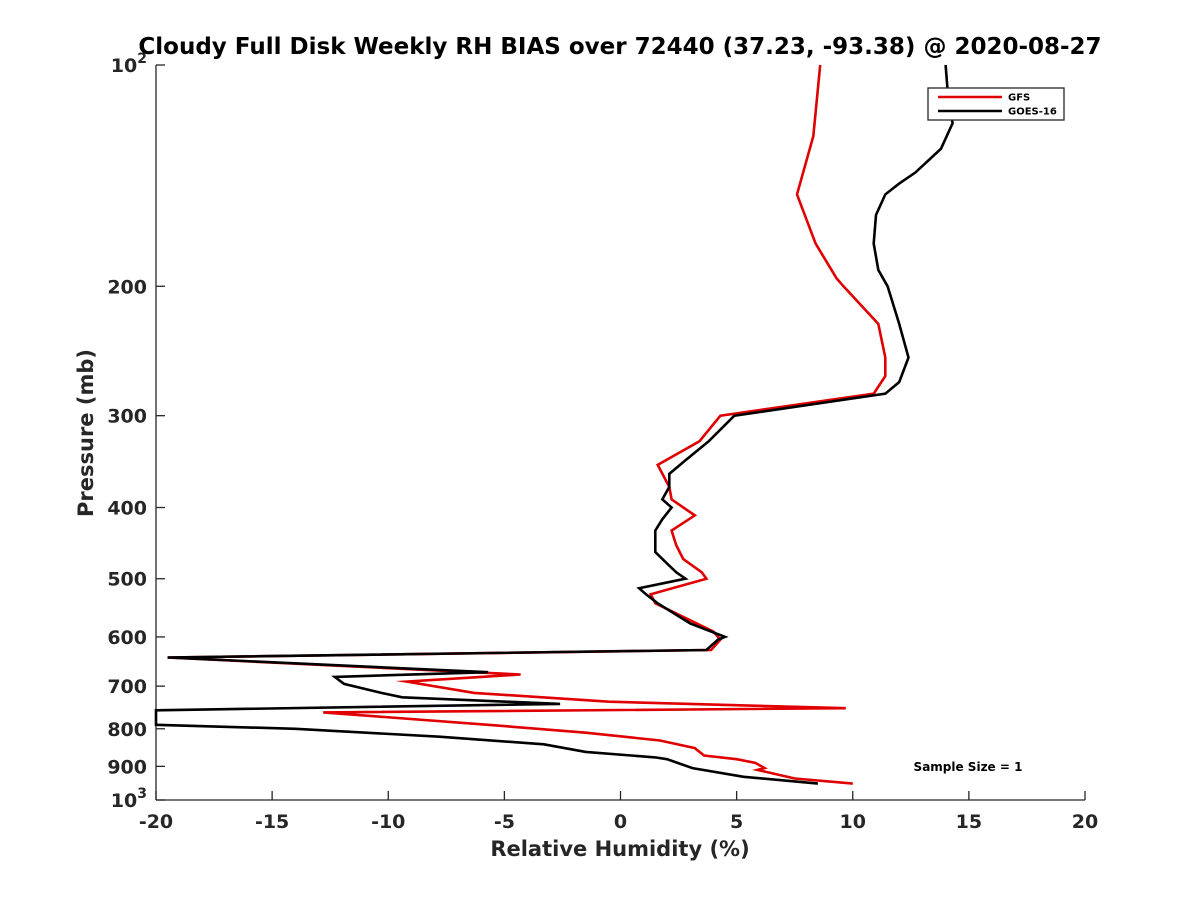  I want to click on legend-label: GOES-16, so click(1032, 112).